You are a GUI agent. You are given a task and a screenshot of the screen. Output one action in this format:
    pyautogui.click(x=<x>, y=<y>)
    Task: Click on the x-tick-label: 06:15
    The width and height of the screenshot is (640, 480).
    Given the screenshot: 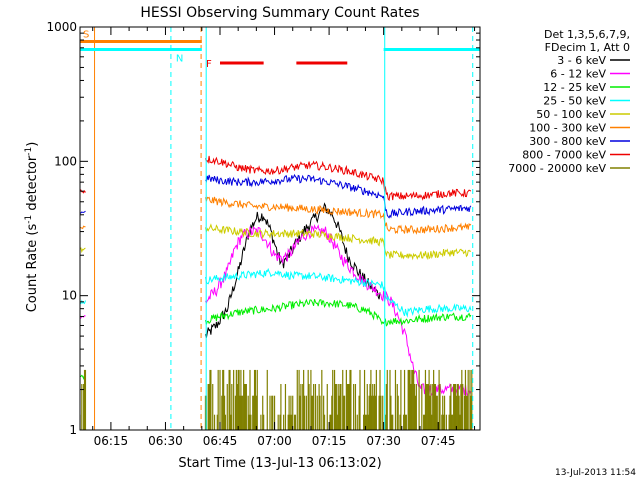 What is the action you would take?
    pyautogui.click(x=111, y=441)
    